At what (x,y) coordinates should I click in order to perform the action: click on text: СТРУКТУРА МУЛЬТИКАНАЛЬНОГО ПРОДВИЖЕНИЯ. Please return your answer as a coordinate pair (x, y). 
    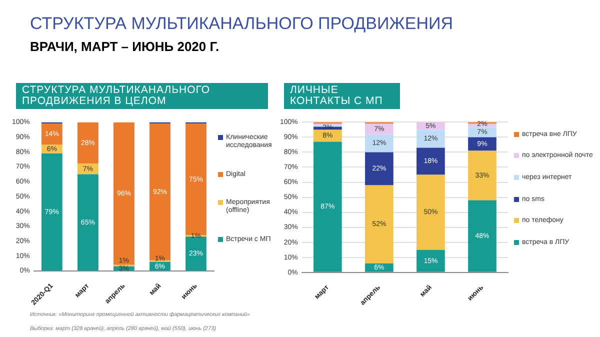
    Looking at the image, I should click on (241, 24).